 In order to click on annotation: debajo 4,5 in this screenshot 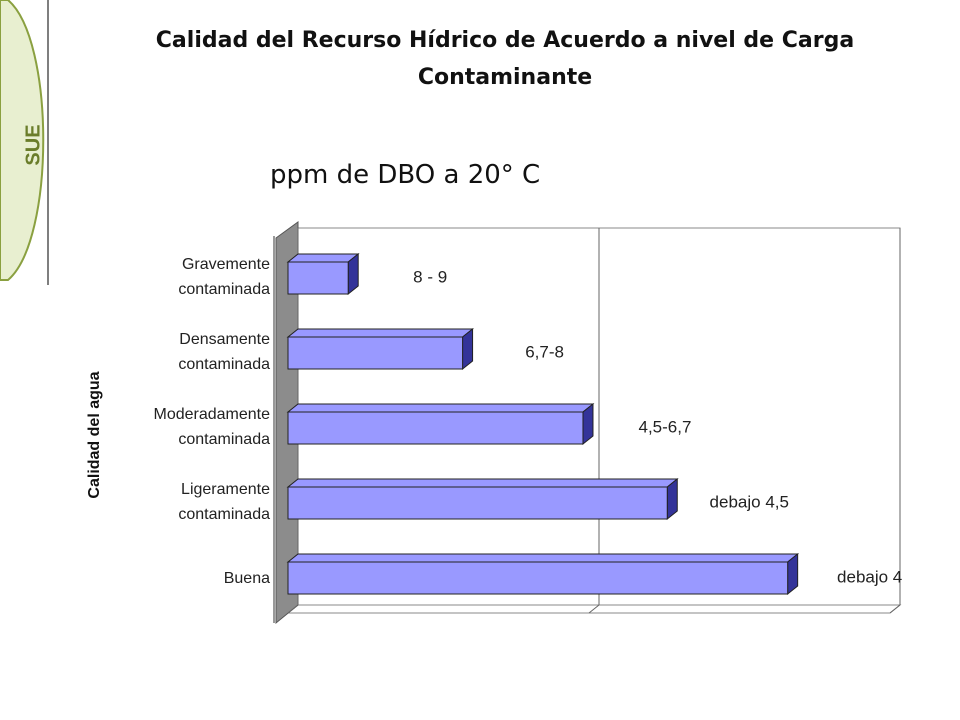, I will do `click(749, 501)`.